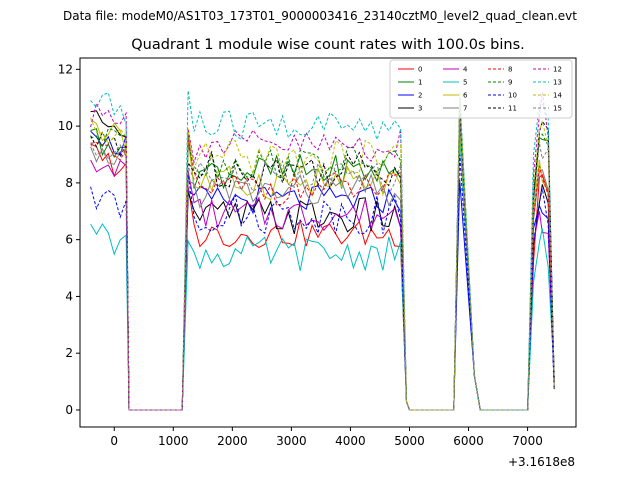 This screenshot has width=640, height=480. Describe the element at coordinates (527, 441) in the screenshot. I see `x-tick-label: 7000` at that location.